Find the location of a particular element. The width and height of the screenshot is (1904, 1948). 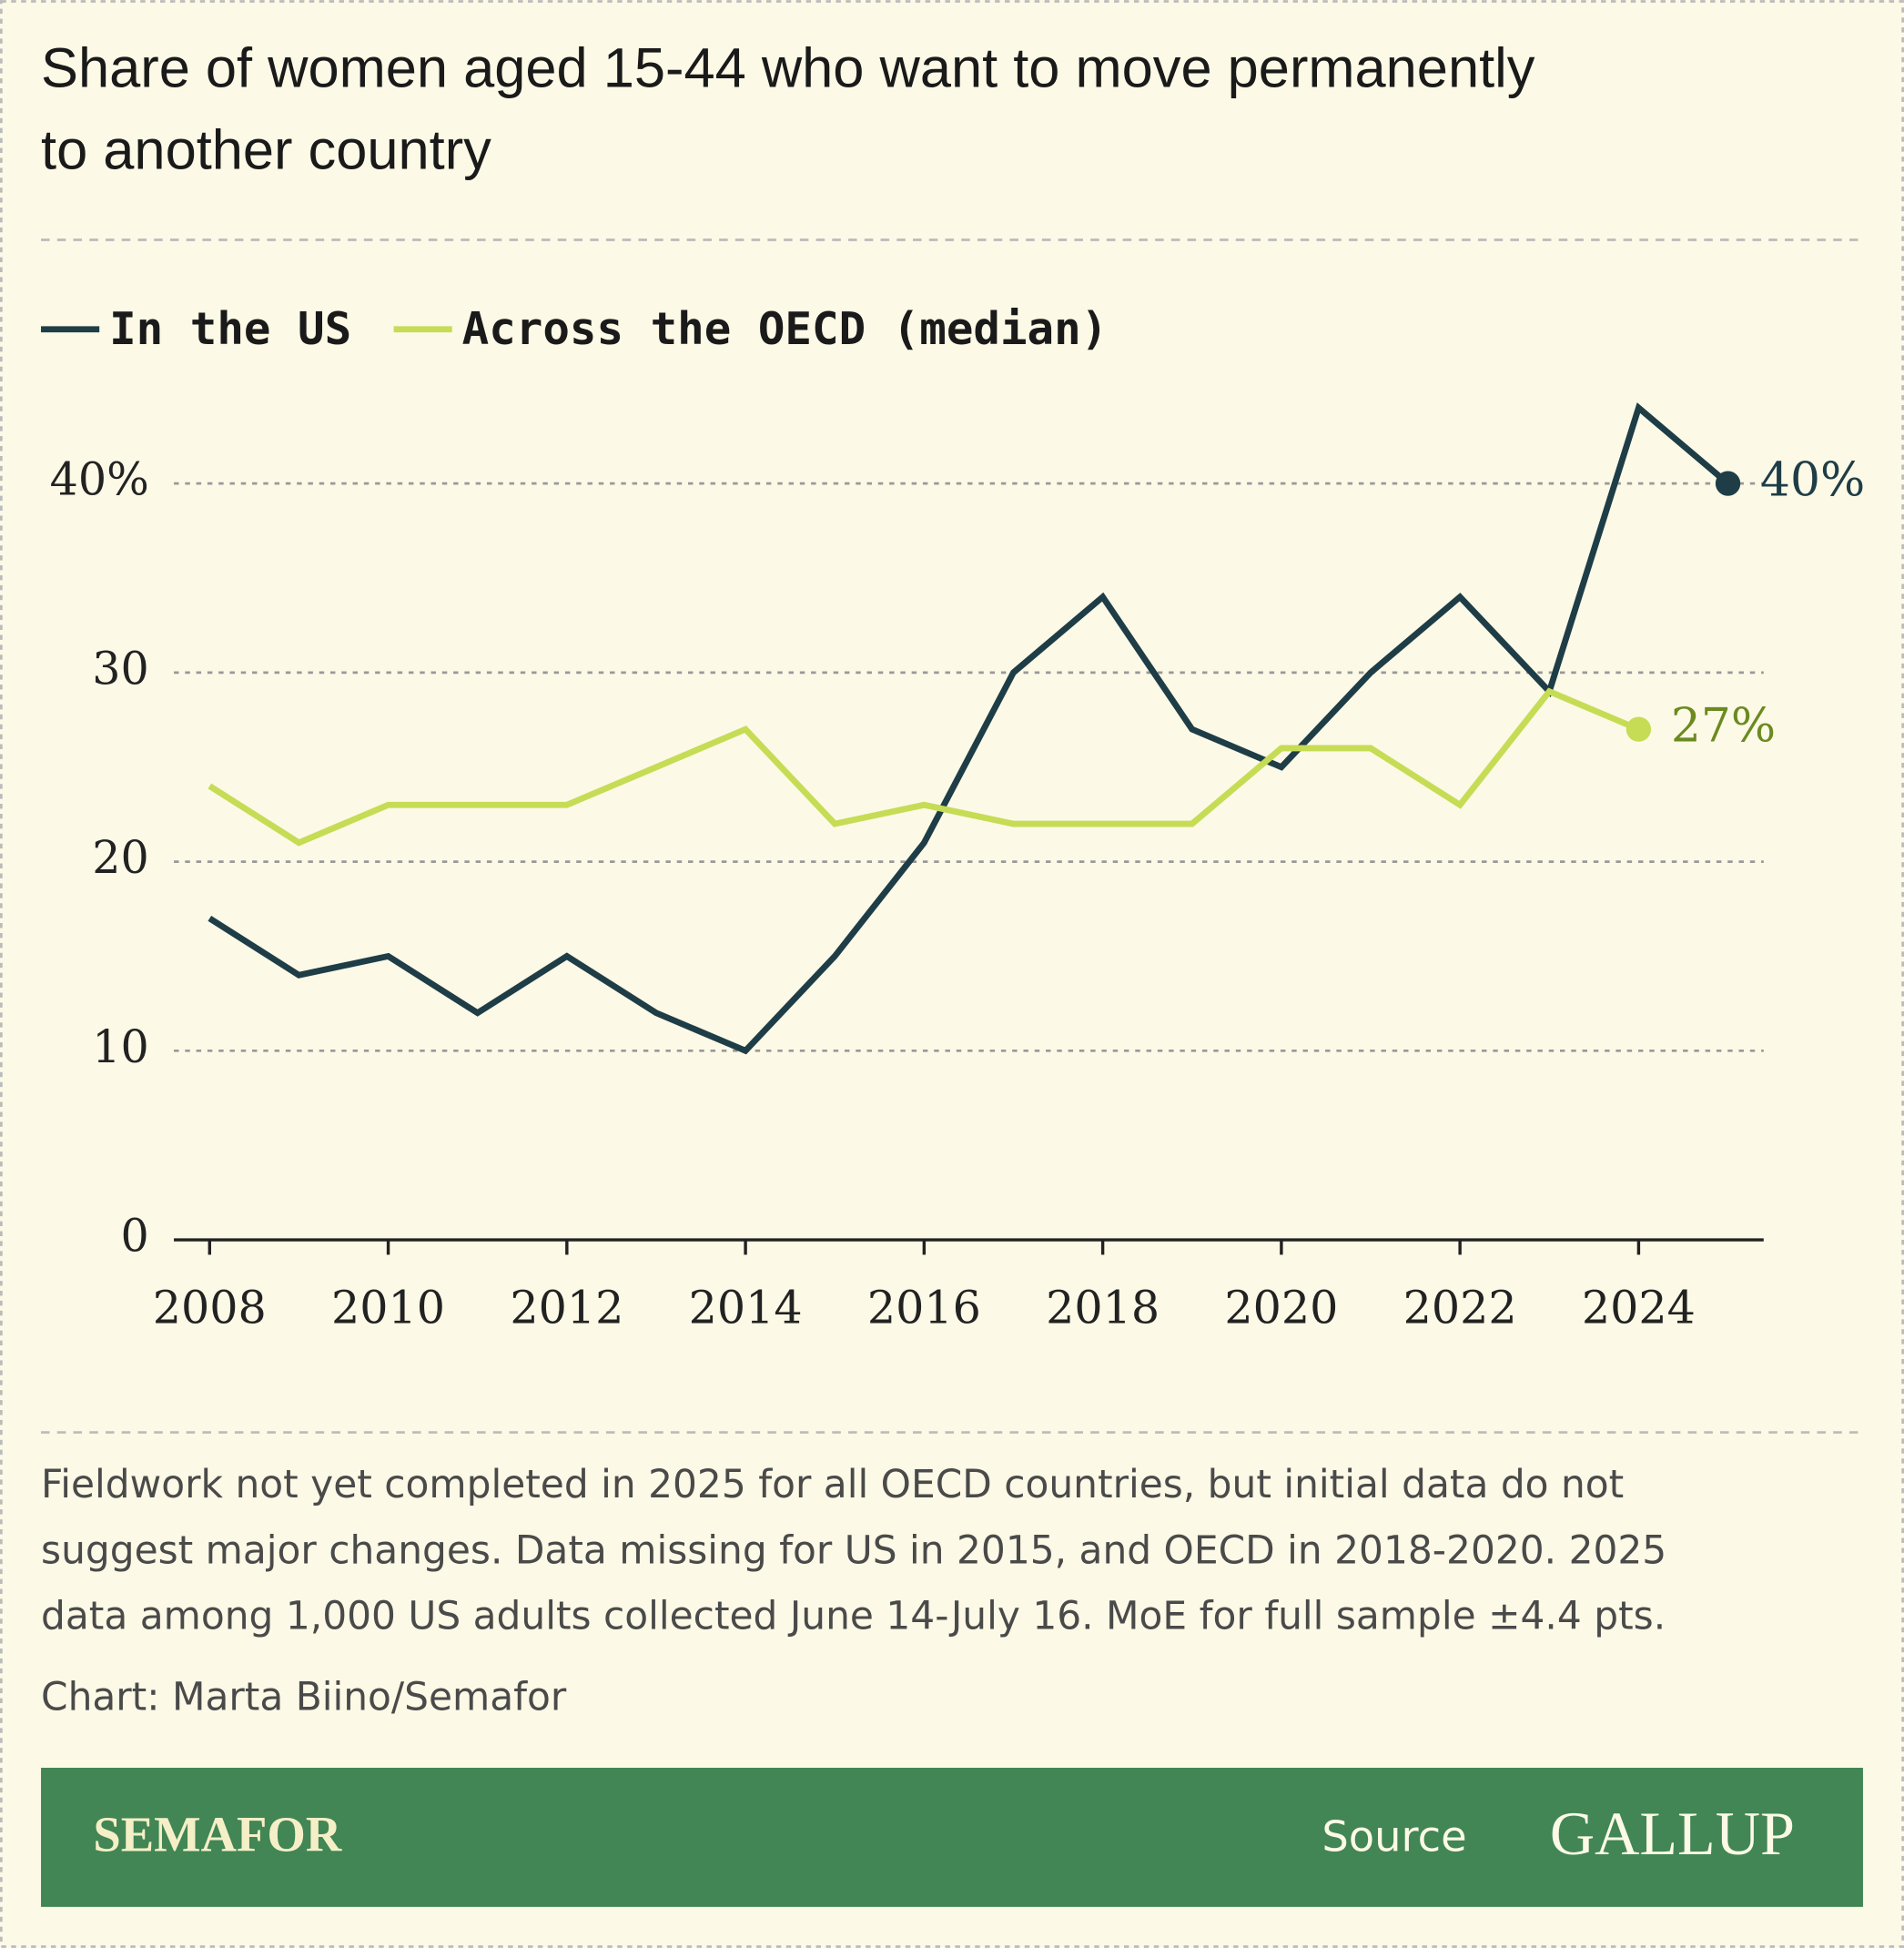

series-line is located at coordinates (924, 767).